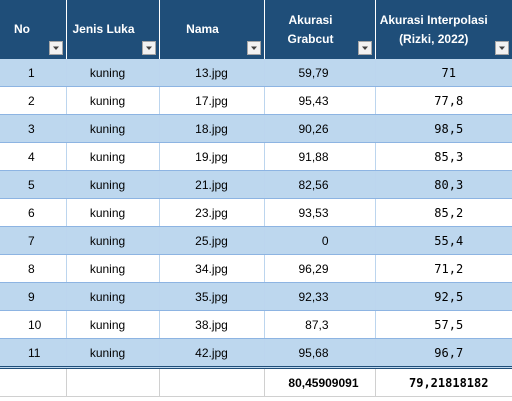 The image size is (512, 401). I want to click on total-akurasi-interpolasi: 79,21818182, so click(443, 381).